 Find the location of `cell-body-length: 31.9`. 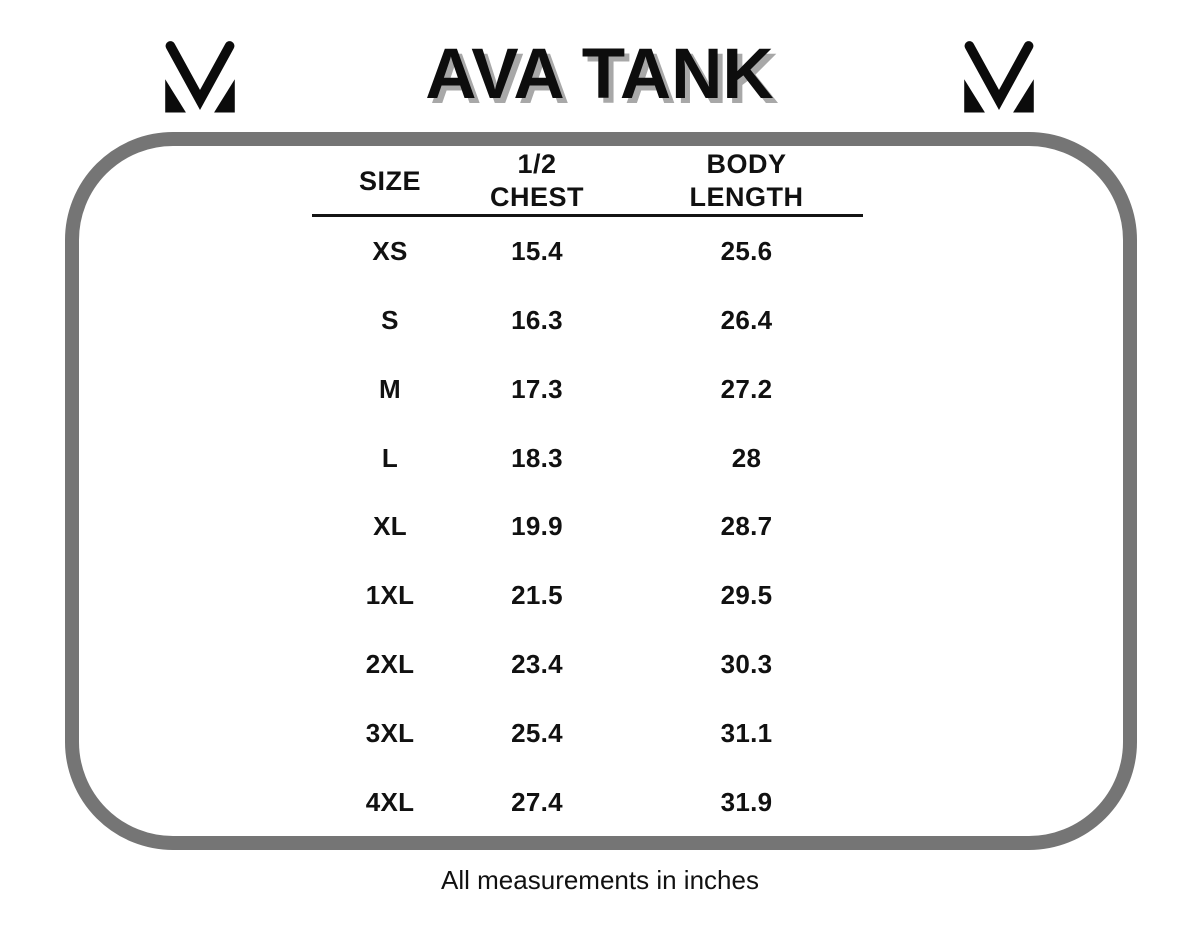

cell-body-length: 31.9 is located at coordinates (746, 802).